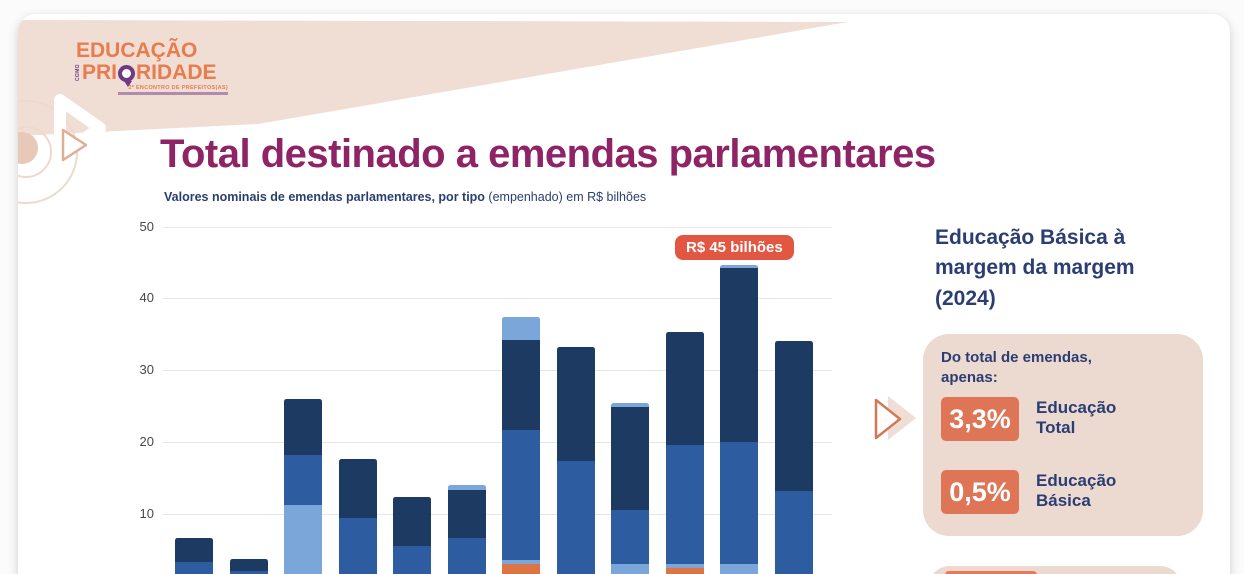  I want to click on deco-dot, so click(28, 148).